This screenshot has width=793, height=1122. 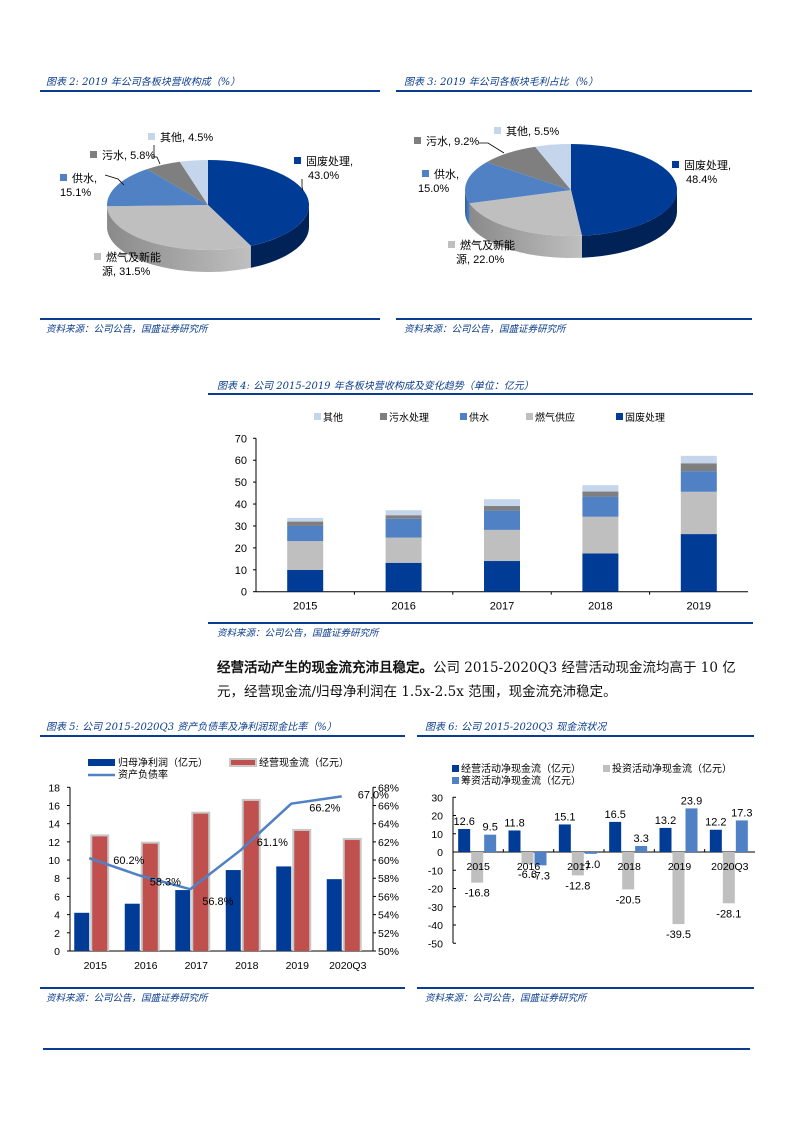 What do you see at coordinates (574, 319) in the screenshot?
I see `fig3-bottom-rule` at bounding box center [574, 319].